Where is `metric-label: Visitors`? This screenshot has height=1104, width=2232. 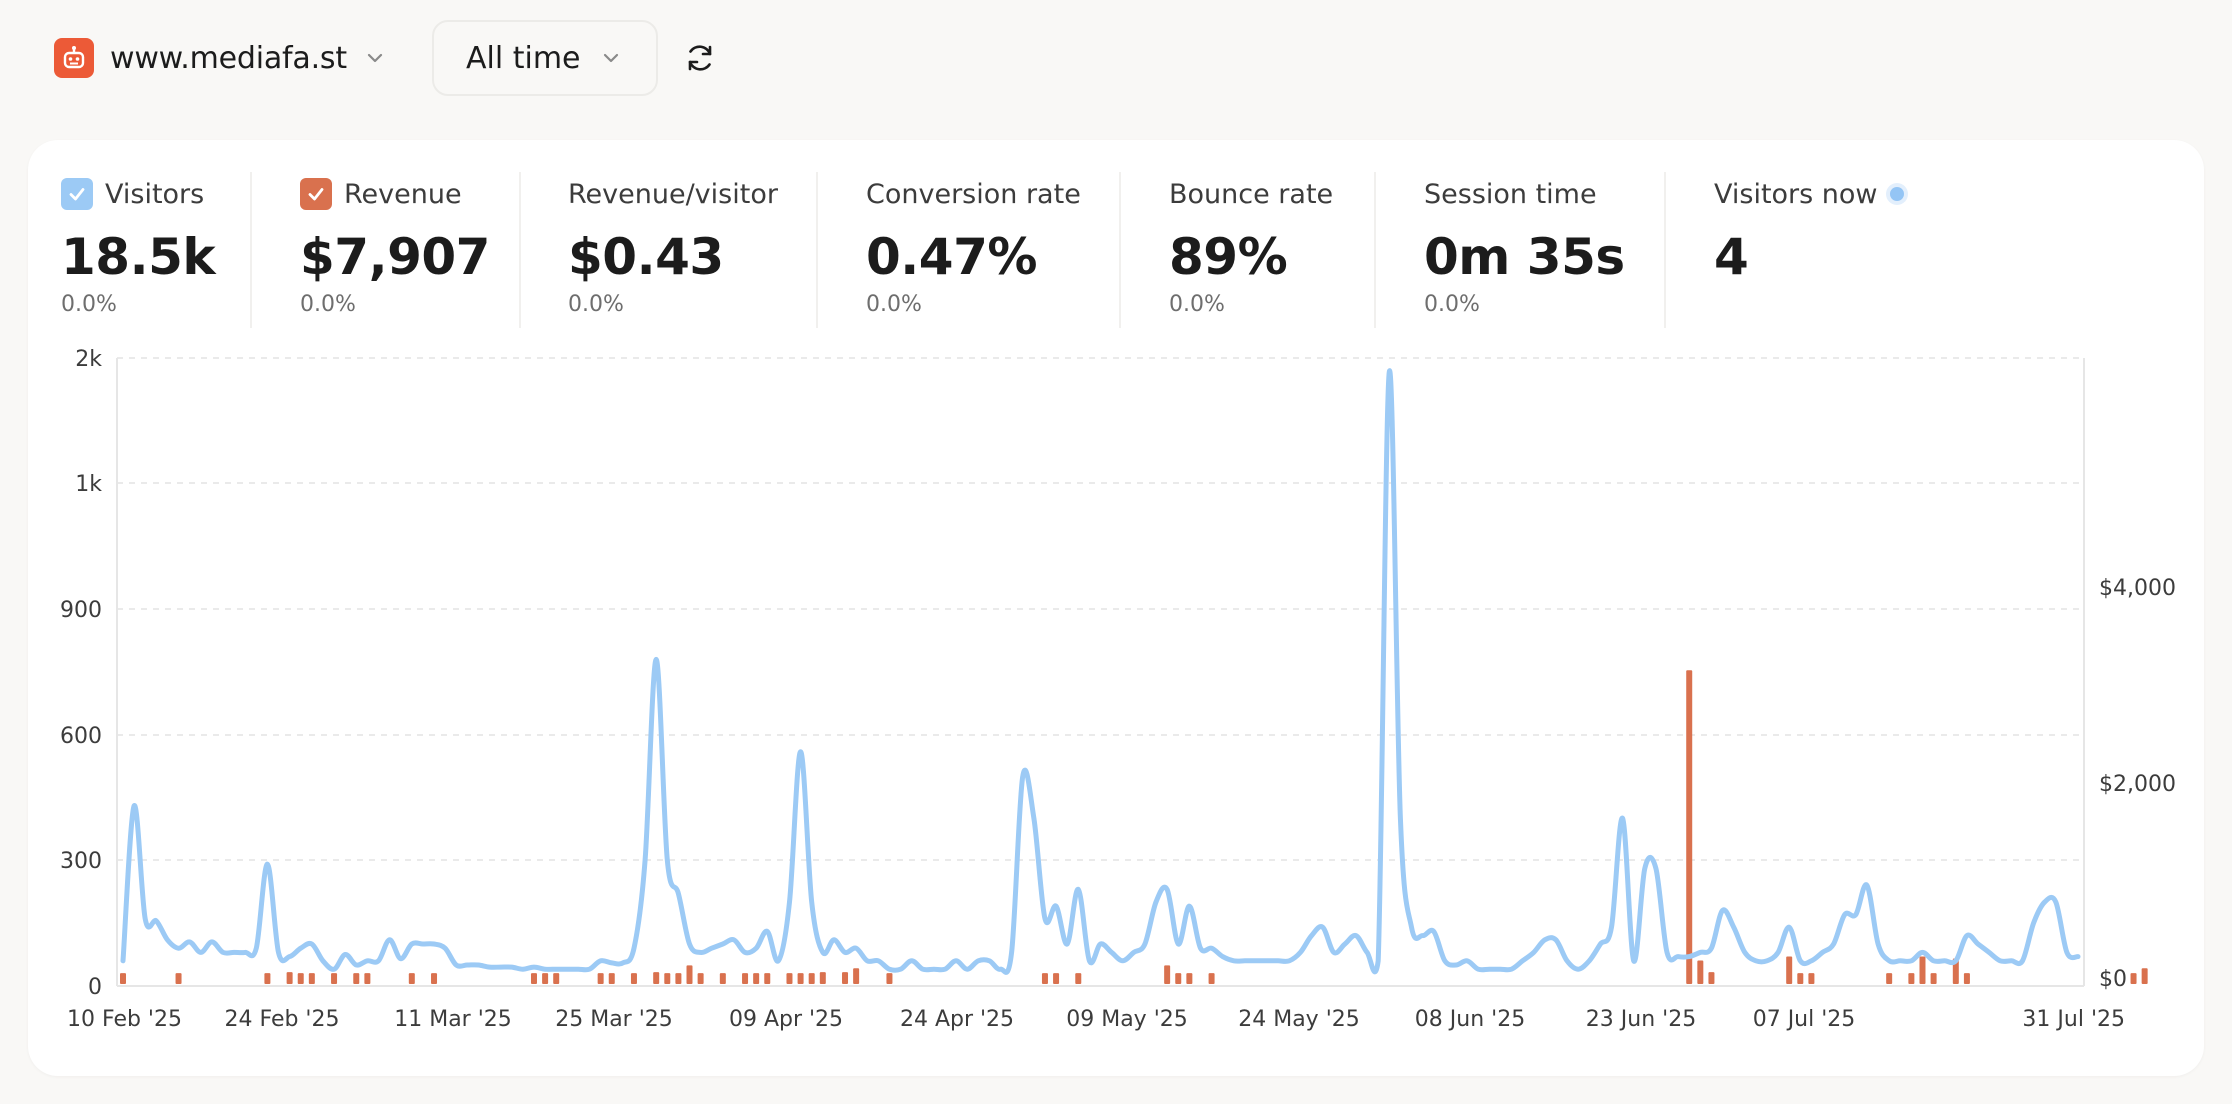
metric-label: Visitors is located at coordinates (155, 194).